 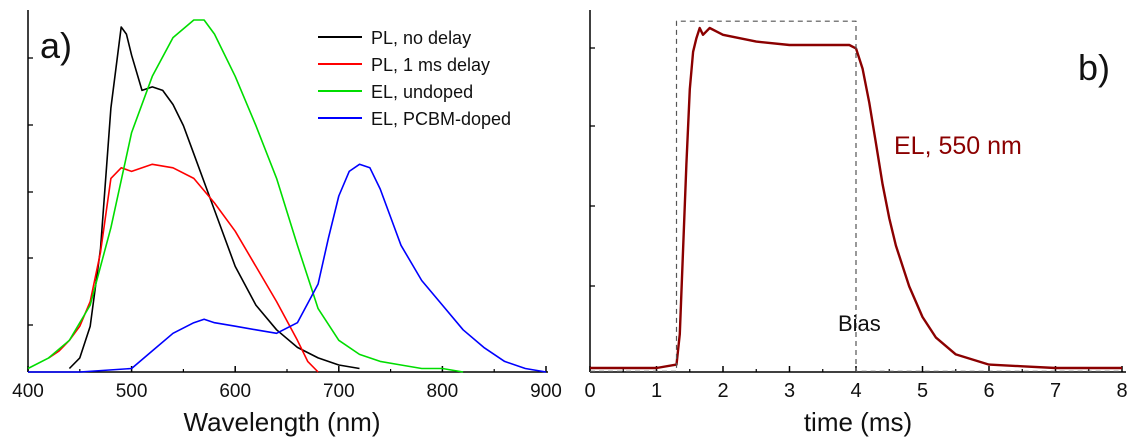 I want to click on x-tick-label: 3, so click(x=789, y=391).